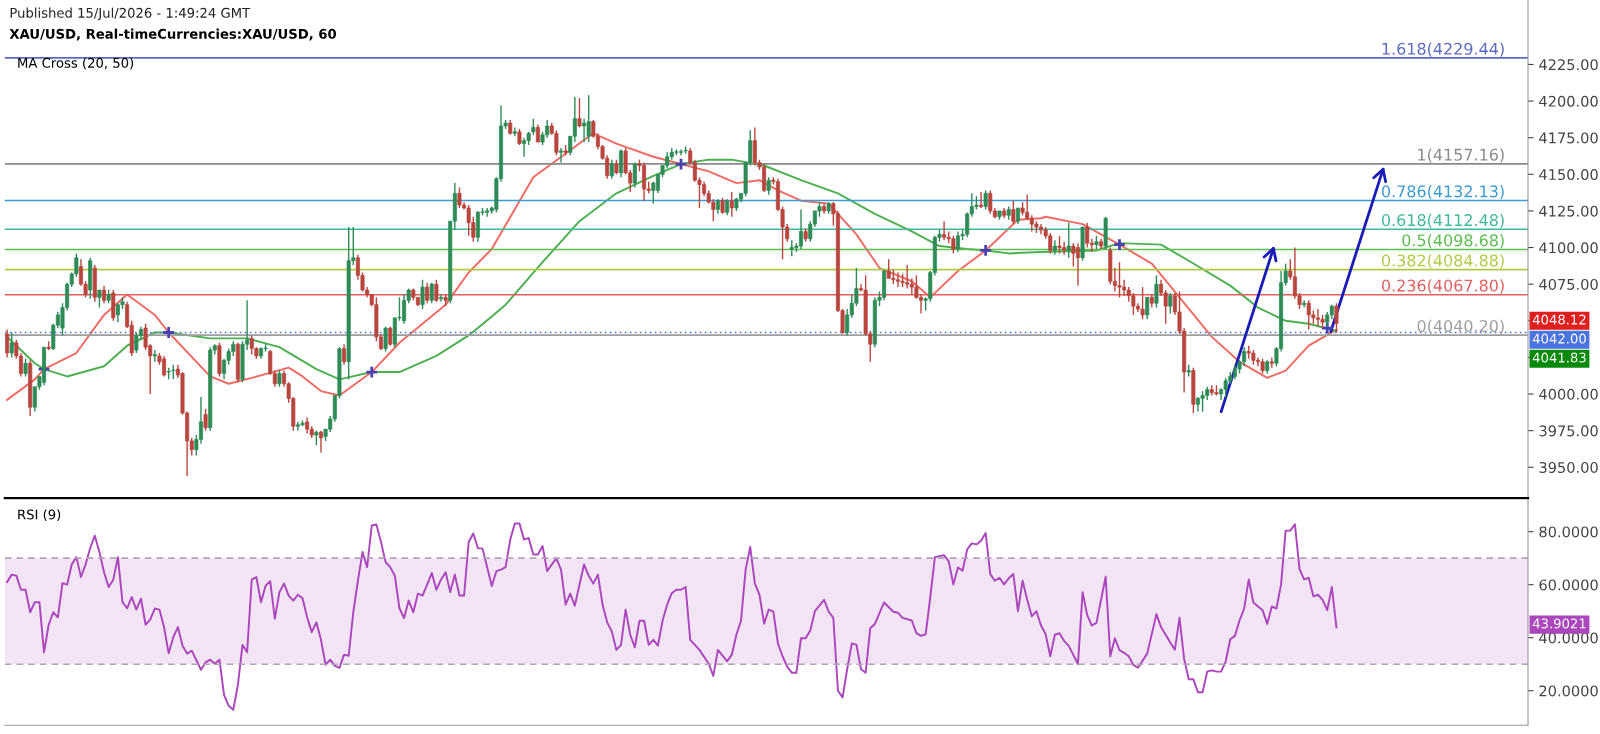 The width and height of the screenshot is (1600, 734). I want to click on ref-line-label: 0.5(4098.68), so click(1453, 241).